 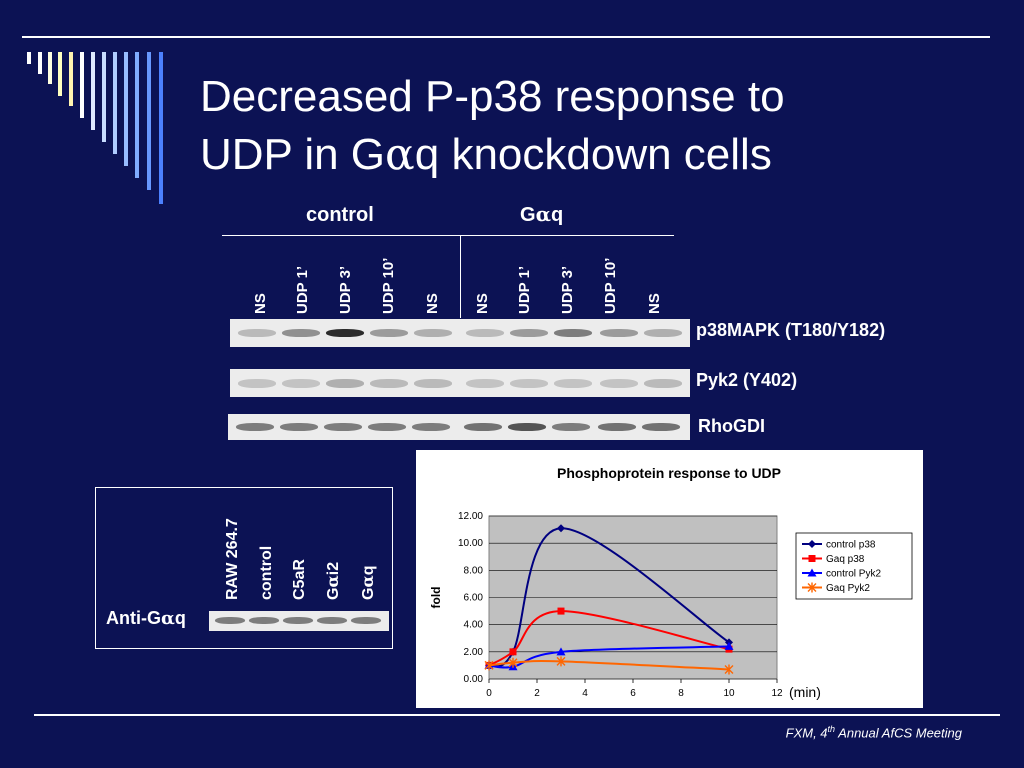 What do you see at coordinates (731, 426) in the screenshot?
I see `row-label-rhogdi: RhoGDI` at bounding box center [731, 426].